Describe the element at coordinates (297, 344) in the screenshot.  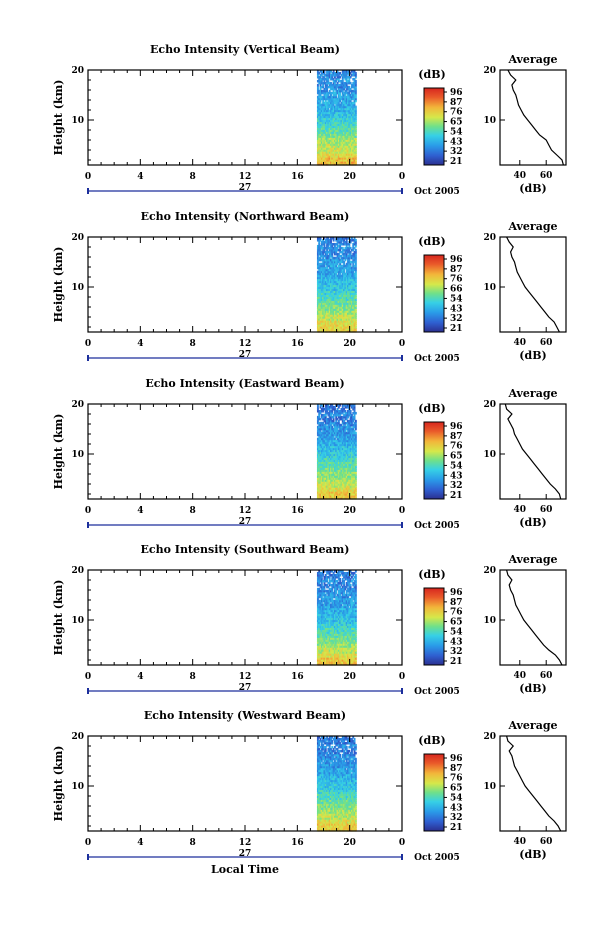
I see `x-tick-label: 16` at that location.